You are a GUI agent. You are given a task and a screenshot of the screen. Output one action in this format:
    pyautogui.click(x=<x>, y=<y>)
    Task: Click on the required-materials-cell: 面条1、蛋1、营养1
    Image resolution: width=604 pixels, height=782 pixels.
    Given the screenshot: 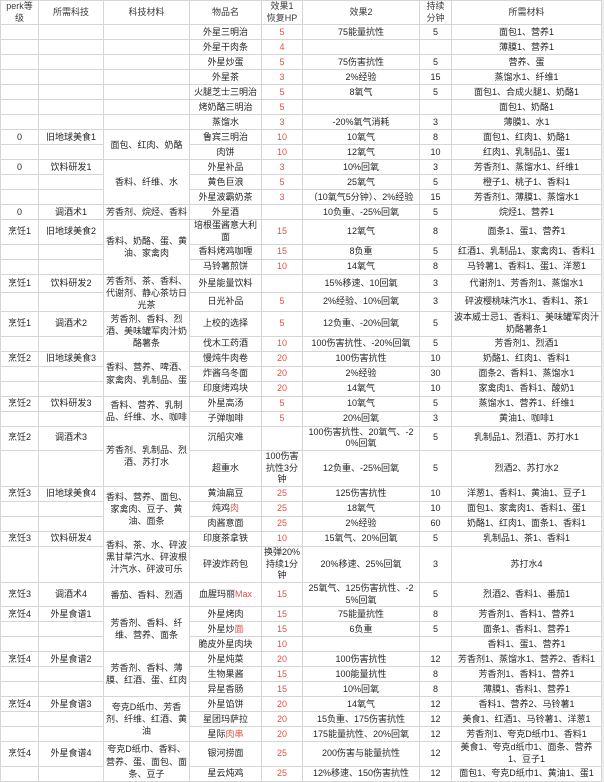 What is the action you would take?
    pyautogui.click(x=526, y=232)
    